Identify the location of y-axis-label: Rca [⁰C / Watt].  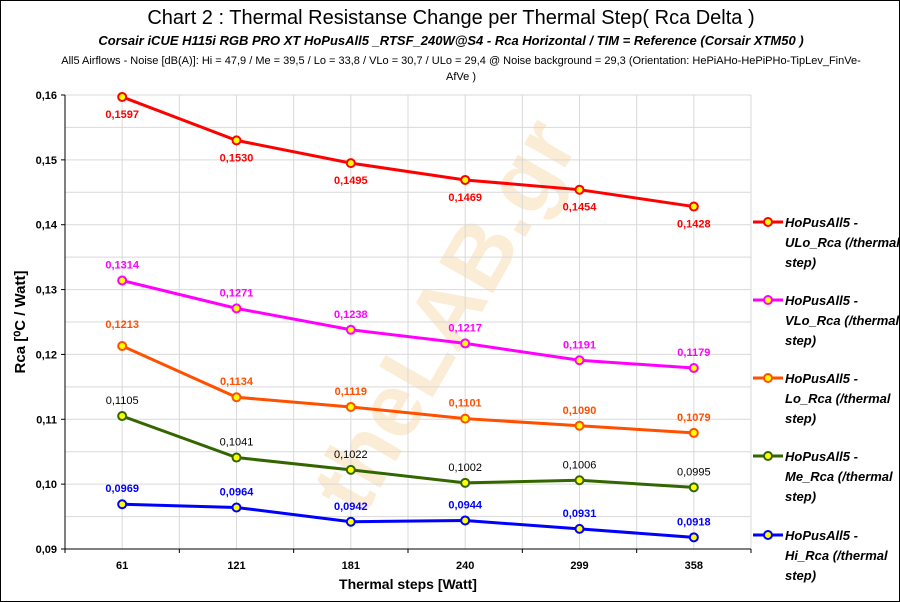
(20, 322).